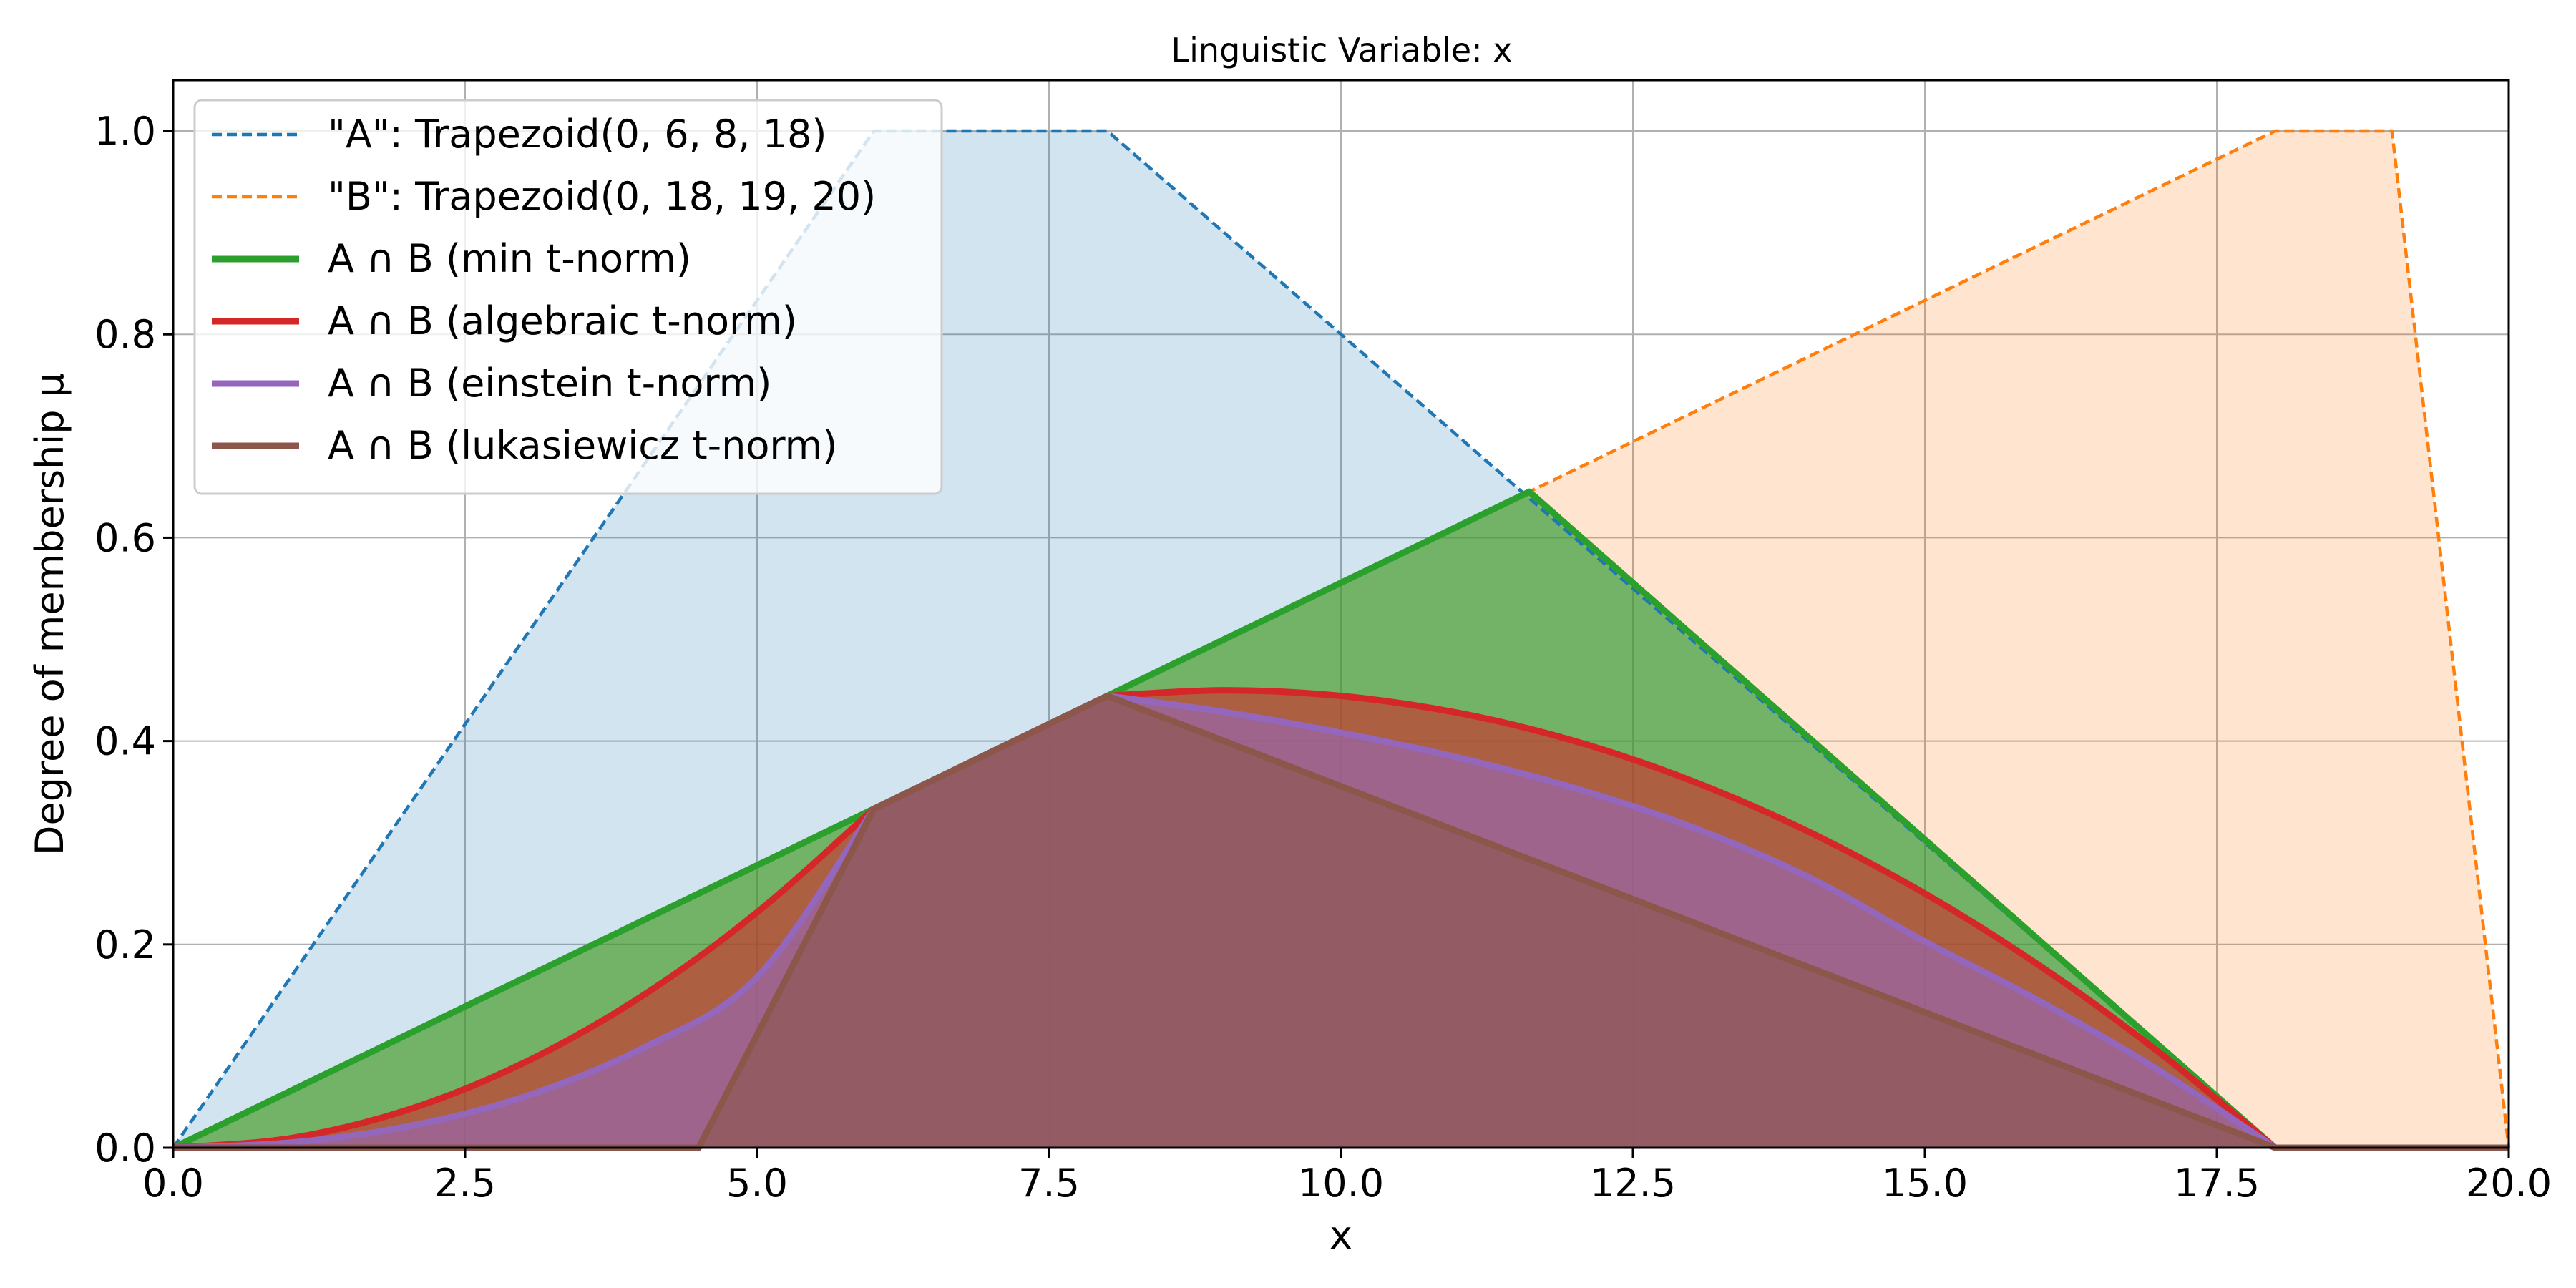 Image resolution: width=2576 pixels, height=1288 pixels. I want to click on legend-label-1: "B": Trapezoid(0, 18, 19, 20), so click(602, 196).